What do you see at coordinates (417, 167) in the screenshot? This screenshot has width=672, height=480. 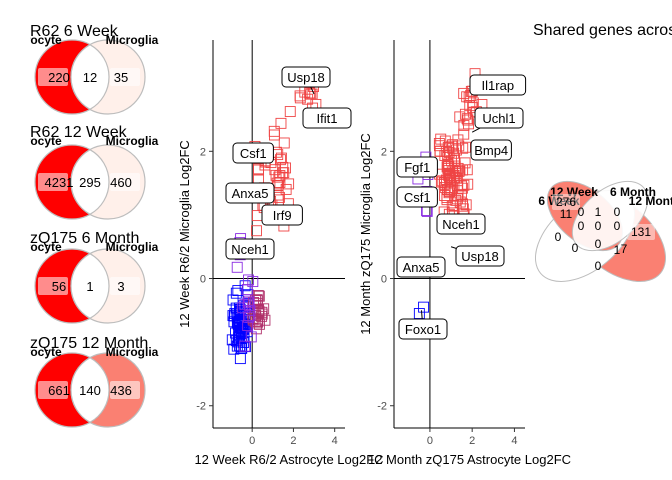 I see `gene-label: Fgf1` at bounding box center [417, 167].